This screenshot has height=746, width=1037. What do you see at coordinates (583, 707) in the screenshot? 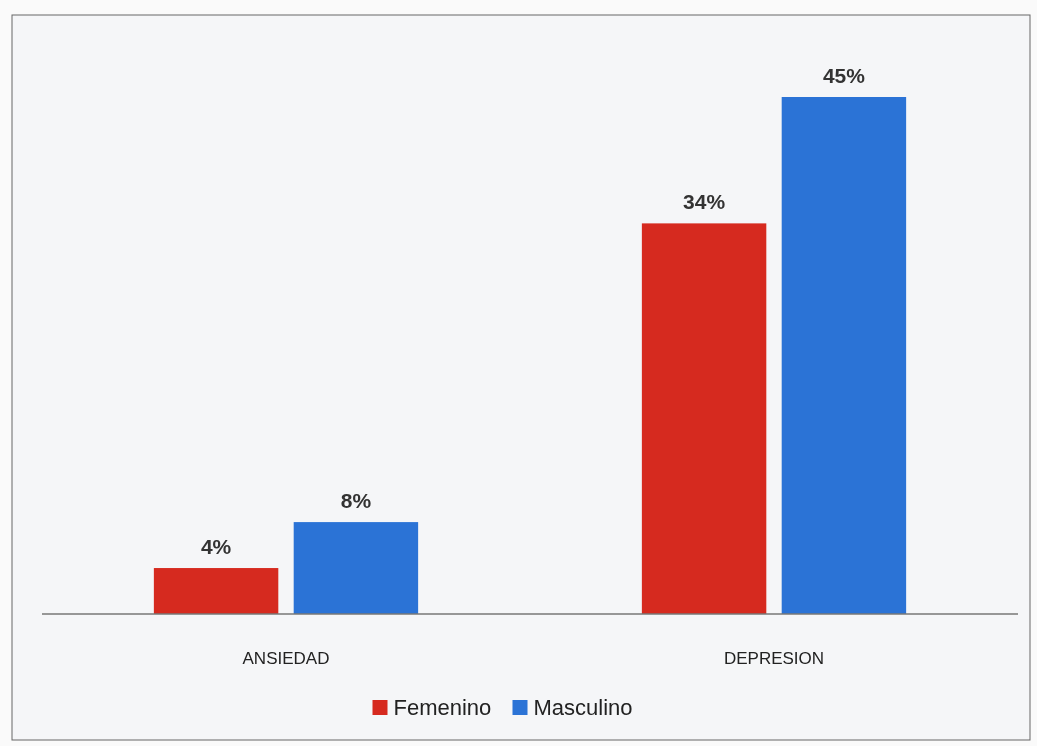
I see `legend-label: Masculino` at bounding box center [583, 707].